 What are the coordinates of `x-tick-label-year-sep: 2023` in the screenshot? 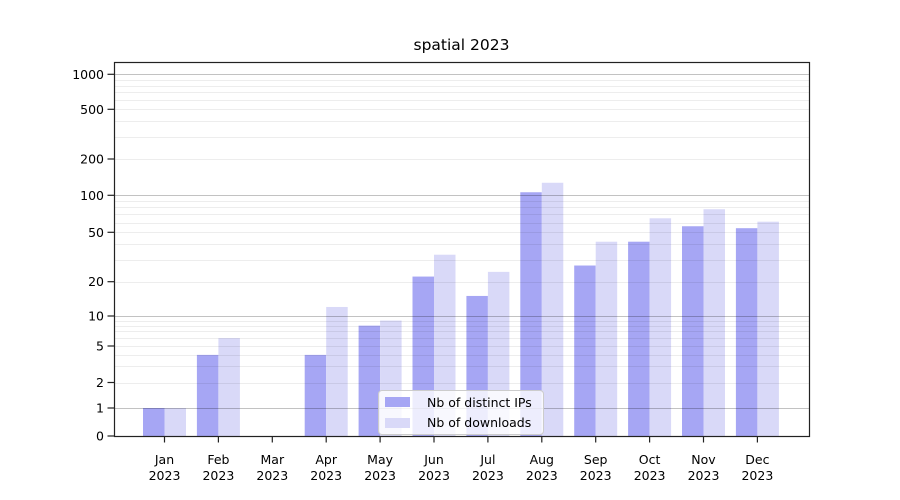 It's located at (596, 475).